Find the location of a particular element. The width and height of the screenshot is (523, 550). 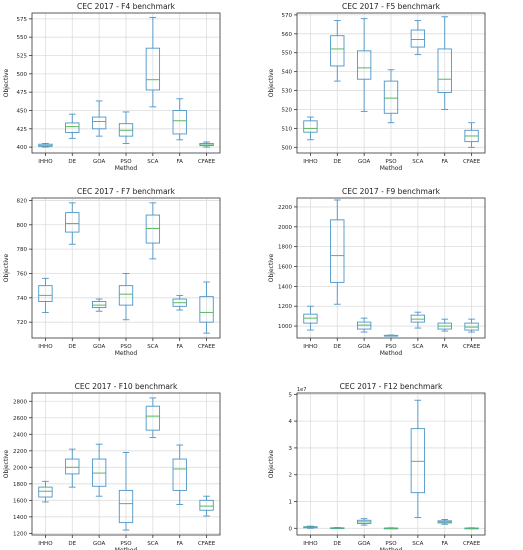

y-tick-label: 2800 is located at coordinates (20, 402).